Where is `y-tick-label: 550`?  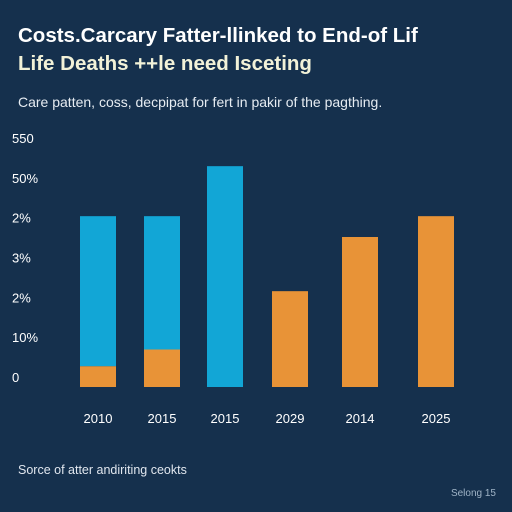 y-tick-label: 550 is located at coordinates (23, 138).